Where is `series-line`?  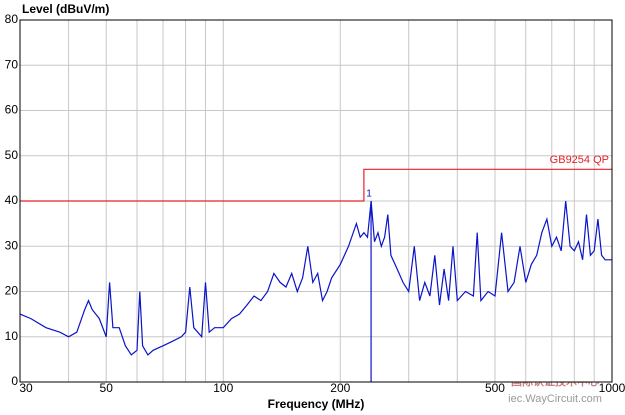
series-line is located at coordinates (316, 185).